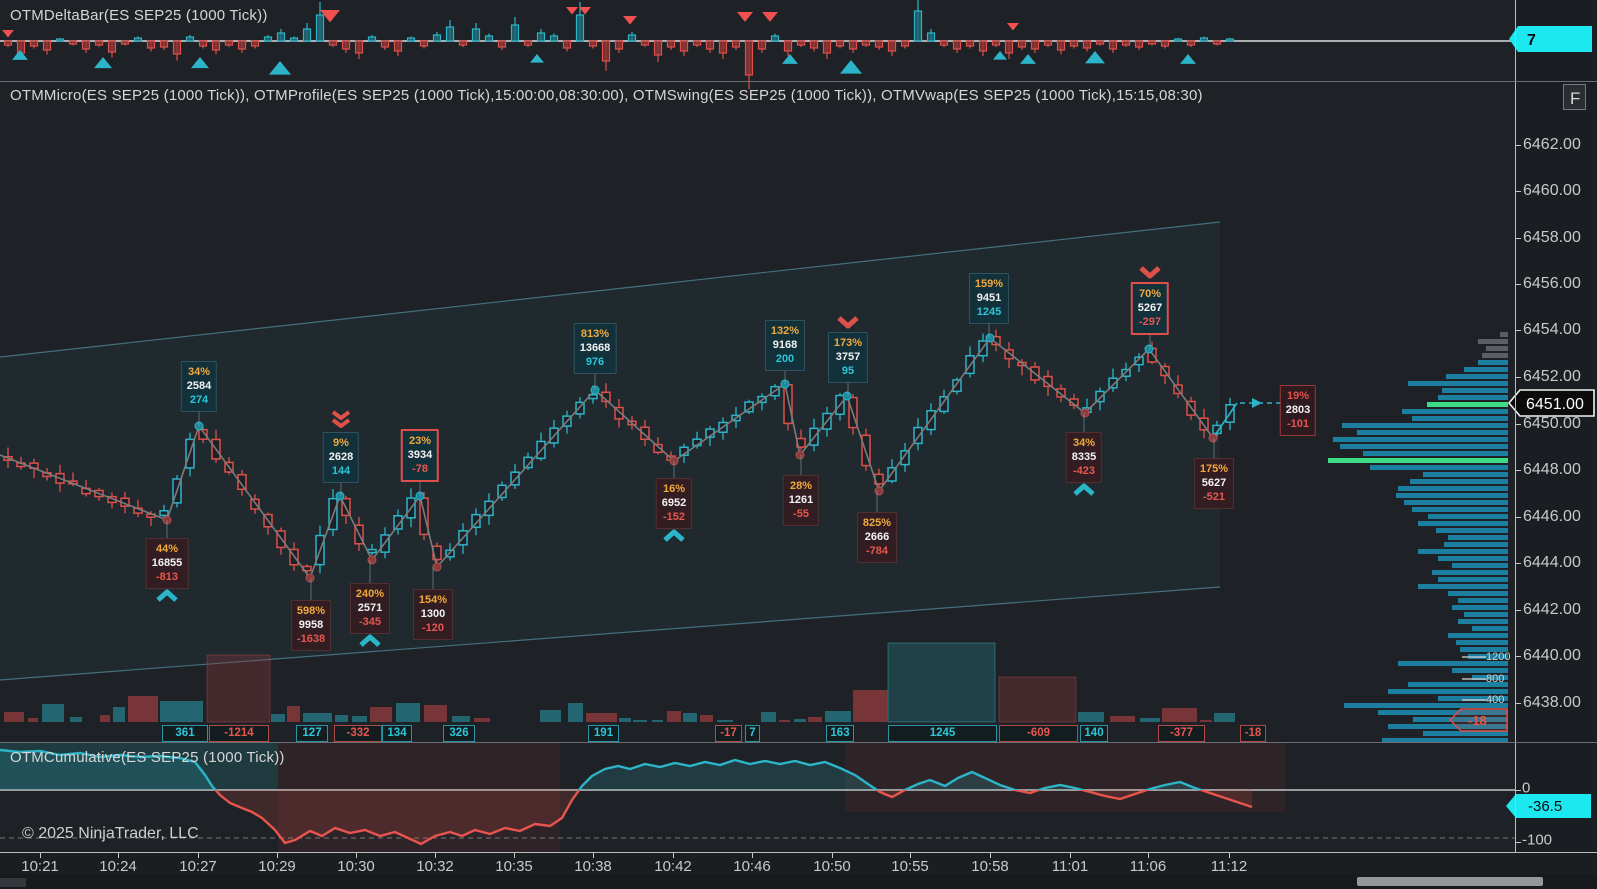 The height and width of the screenshot is (889, 1597). I want to click on scrollbar-track, so click(798, 881).